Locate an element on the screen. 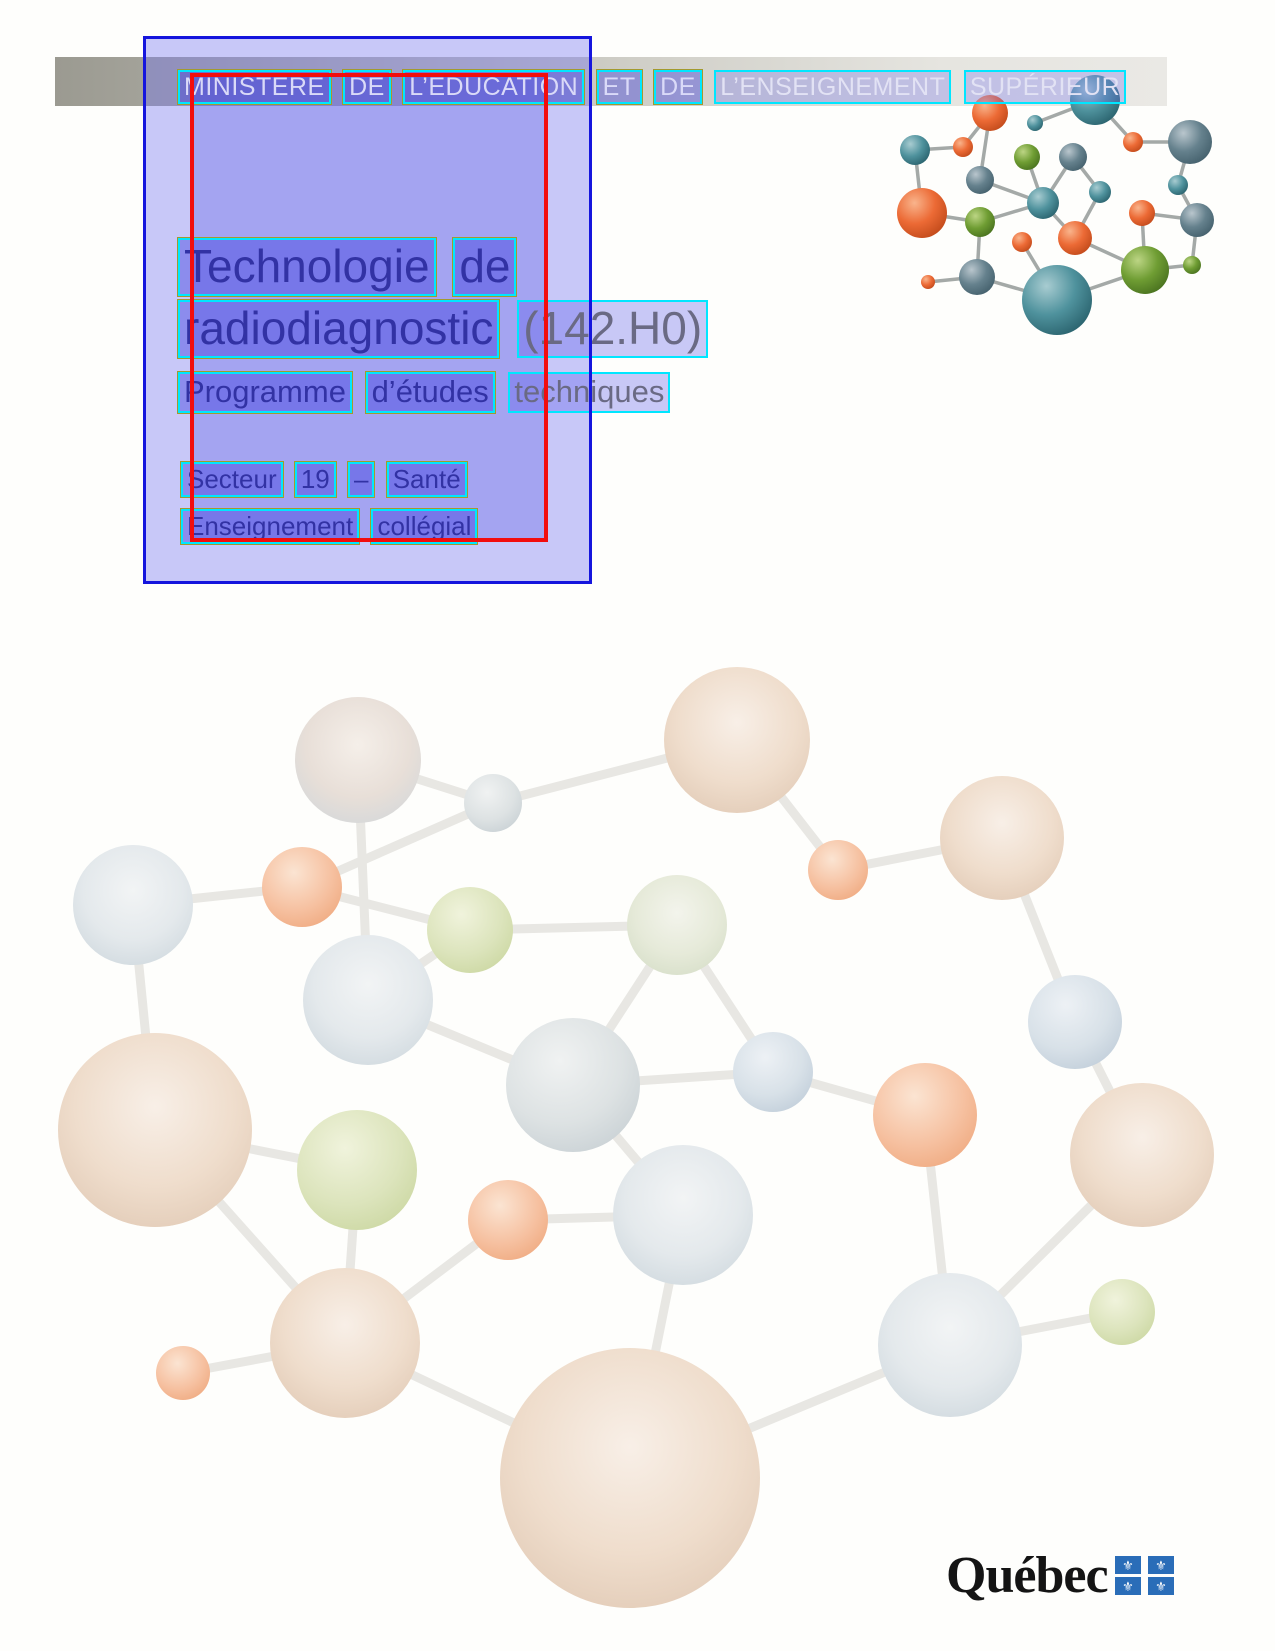 This screenshot has height=1651, width=1275. ocr-word-box: d’études is located at coordinates (430, 392).